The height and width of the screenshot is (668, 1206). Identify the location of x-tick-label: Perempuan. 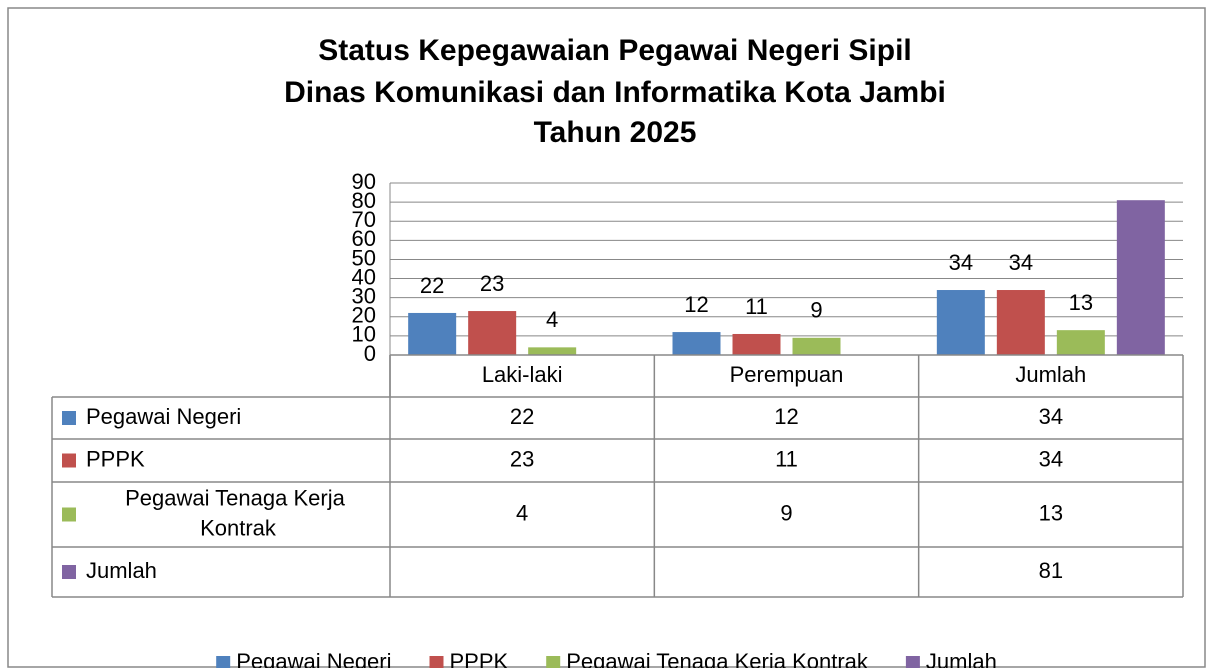
(787, 374).